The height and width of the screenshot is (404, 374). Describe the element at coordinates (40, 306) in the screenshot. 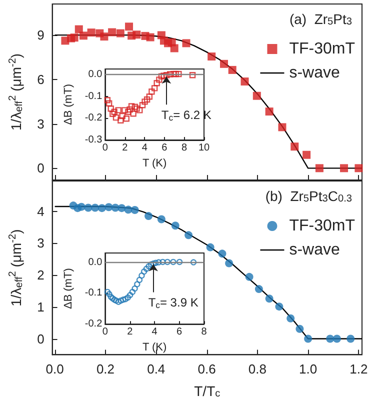

I see `y-tick-label: 1` at that location.